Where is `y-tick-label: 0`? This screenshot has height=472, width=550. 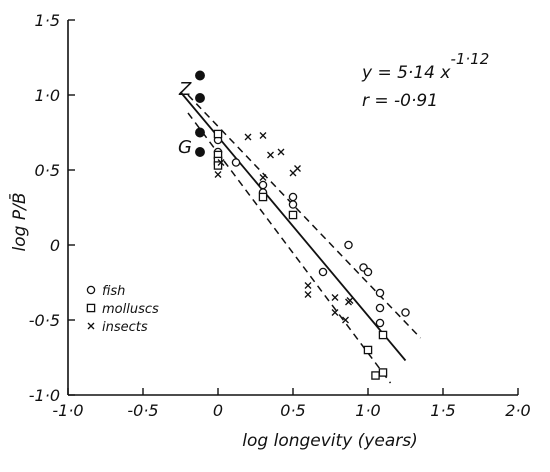 y-tick-label: 0 is located at coordinates (55, 245).